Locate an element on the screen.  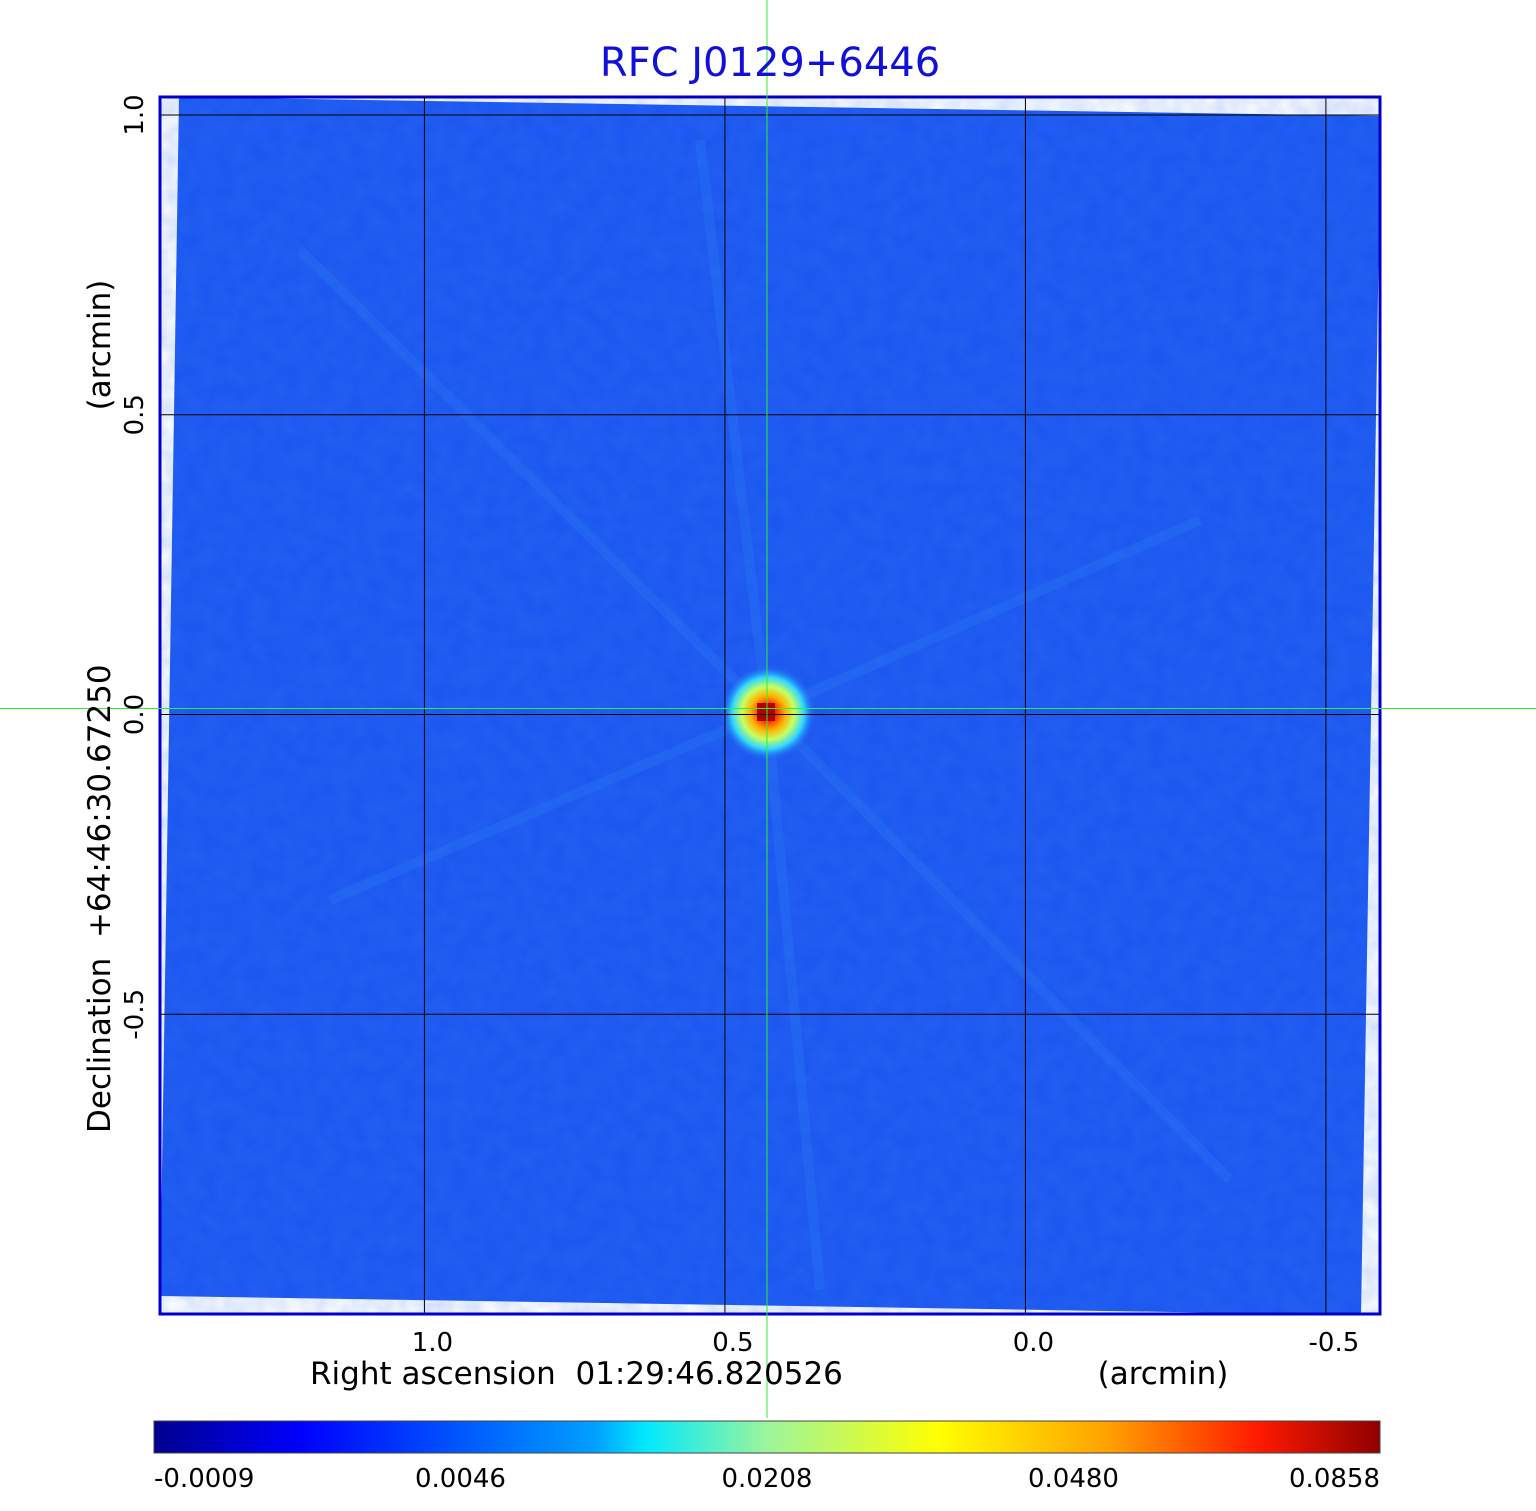
y-axis-unit: (arcmin) is located at coordinates (100, 345).